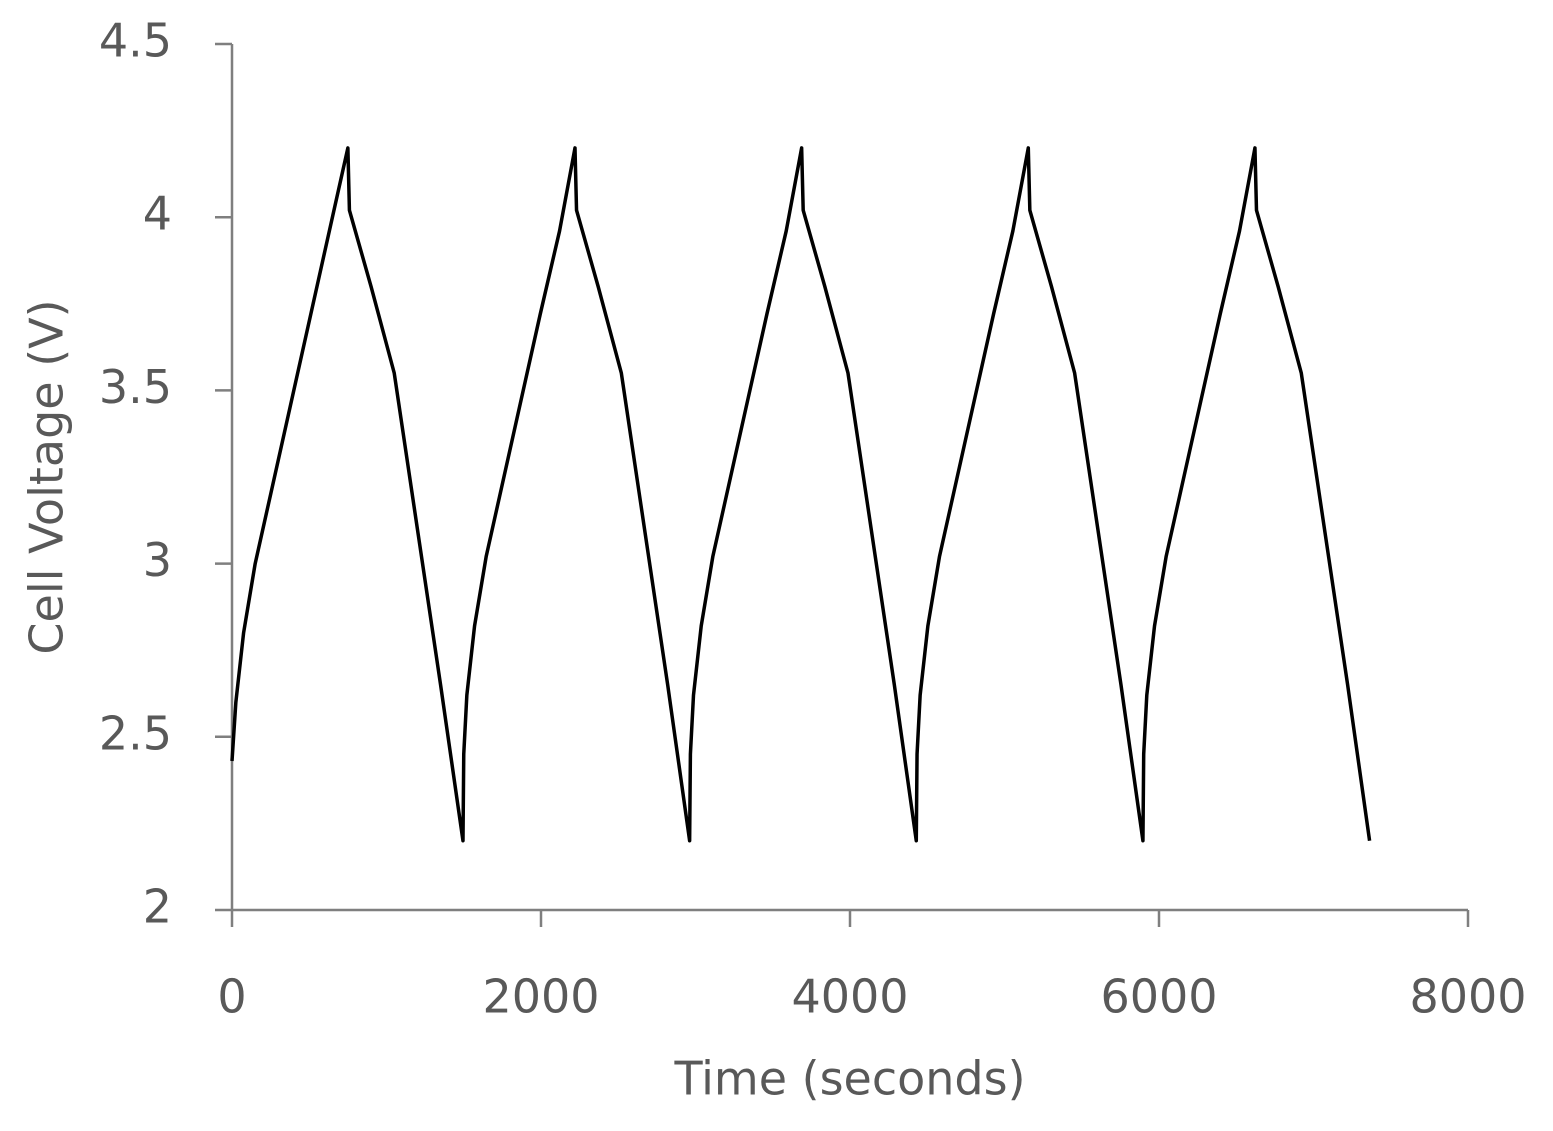 This screenshot has height=1131, width=1553. What do you see at coordinates (135, 41) in the screenshot?
I see `y-tick-label: 4.5` at bounding box center [135, 41].